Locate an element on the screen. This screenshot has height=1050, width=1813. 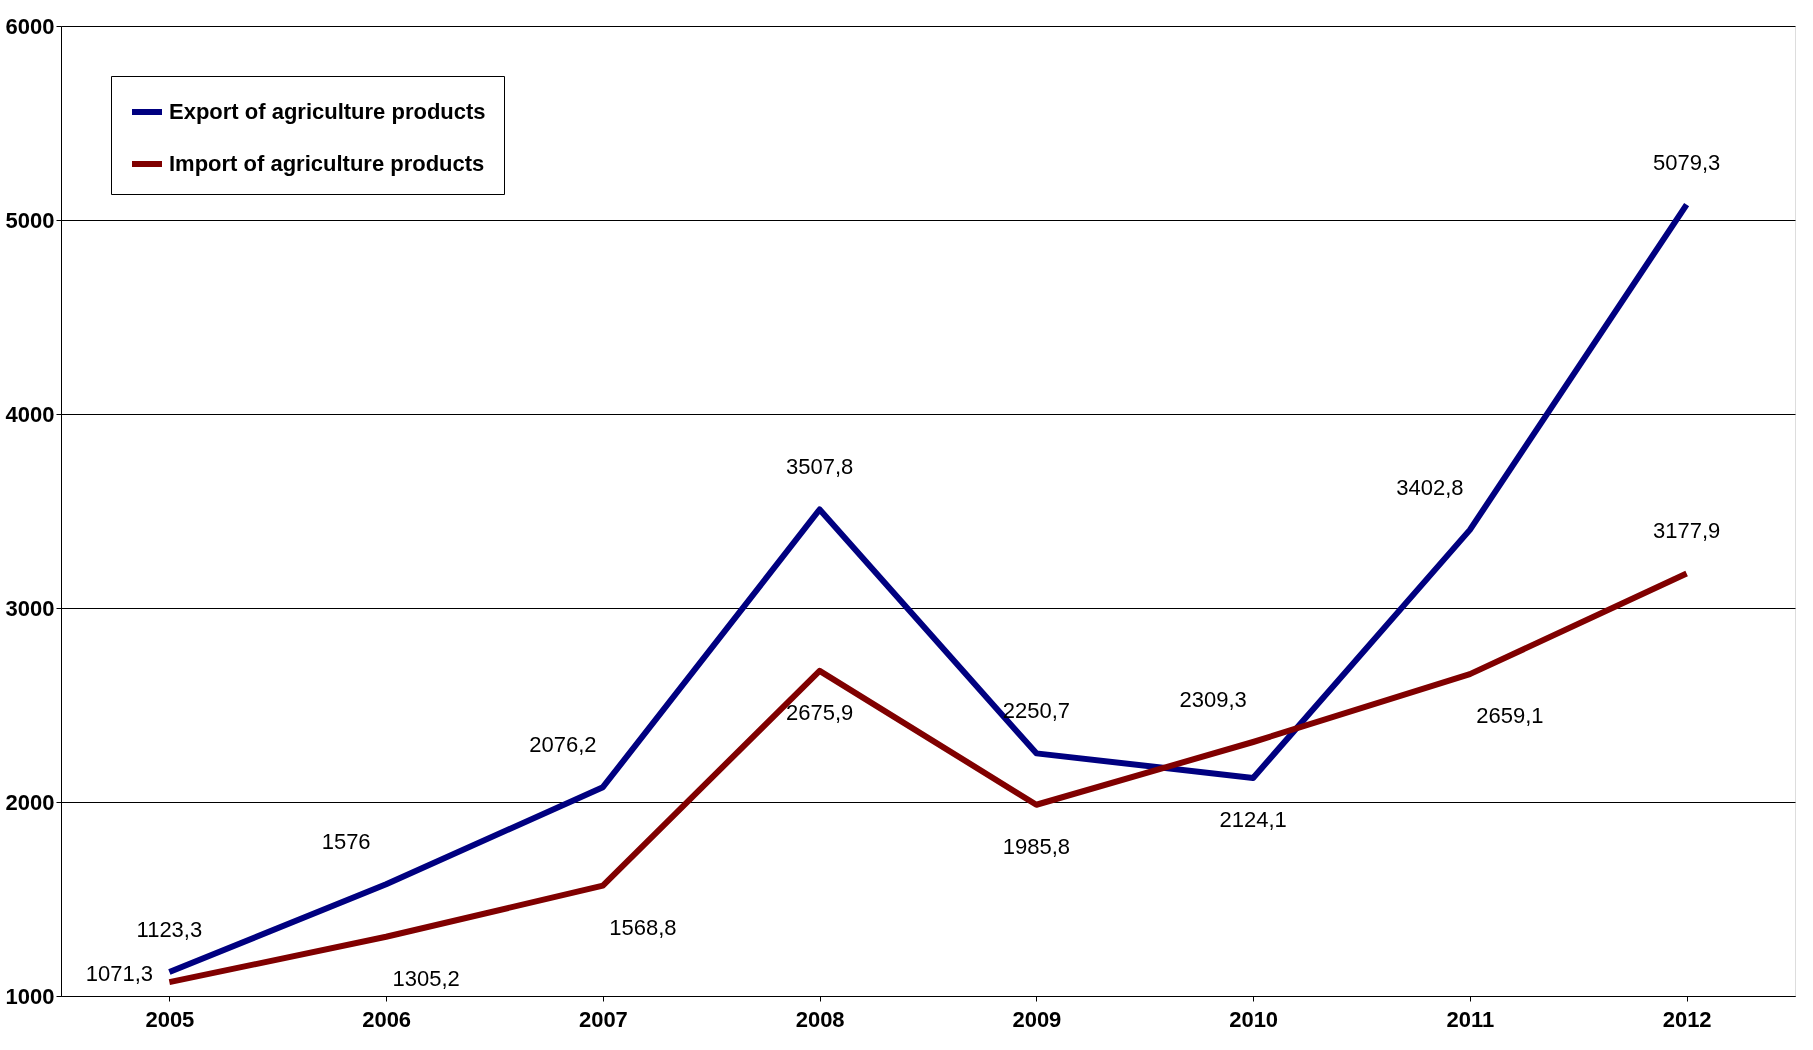
data-label: 2659,1 is located at coordinates (1510, 716).